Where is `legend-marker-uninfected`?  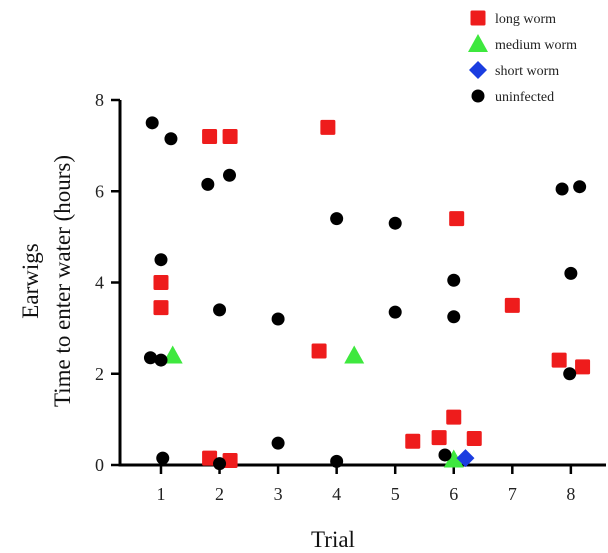
legend-marker-uninfected is located at coordinates (478, 96).